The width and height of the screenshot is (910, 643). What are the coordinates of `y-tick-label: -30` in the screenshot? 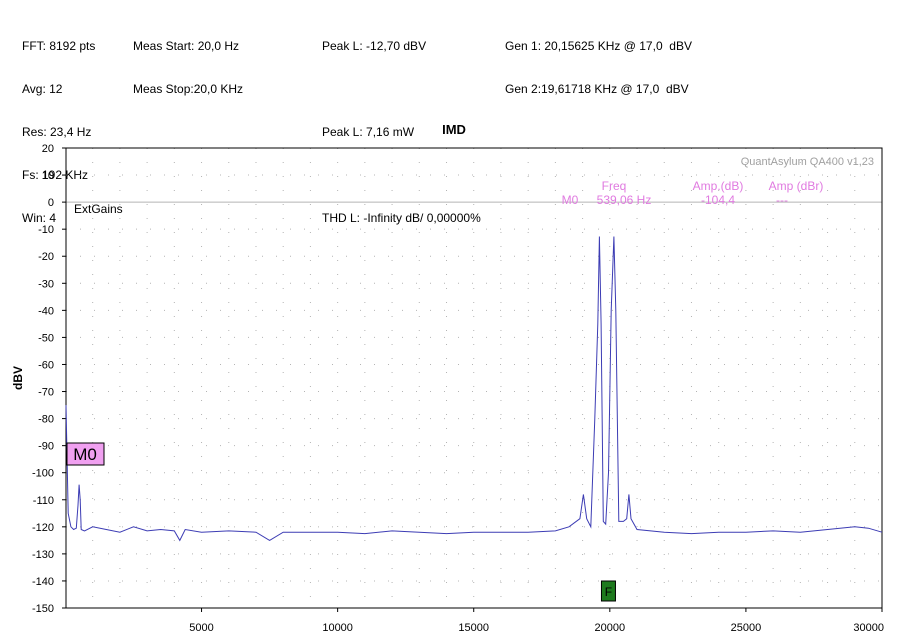 It's located at (46, 284).